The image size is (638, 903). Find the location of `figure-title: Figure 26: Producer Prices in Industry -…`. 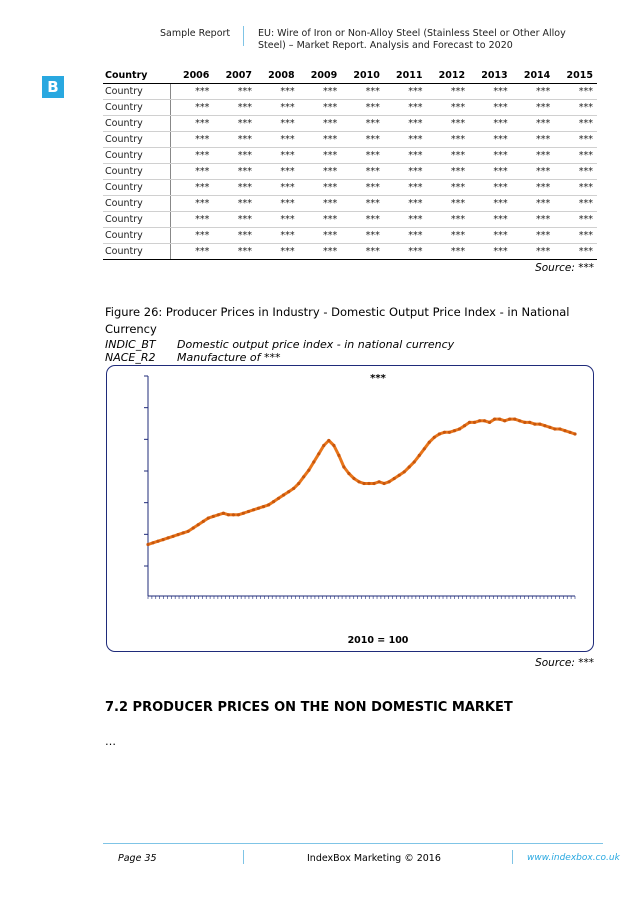

figure-title: Figure 26: Producer Prices in Industry -… is located at coordinates (337, 320).